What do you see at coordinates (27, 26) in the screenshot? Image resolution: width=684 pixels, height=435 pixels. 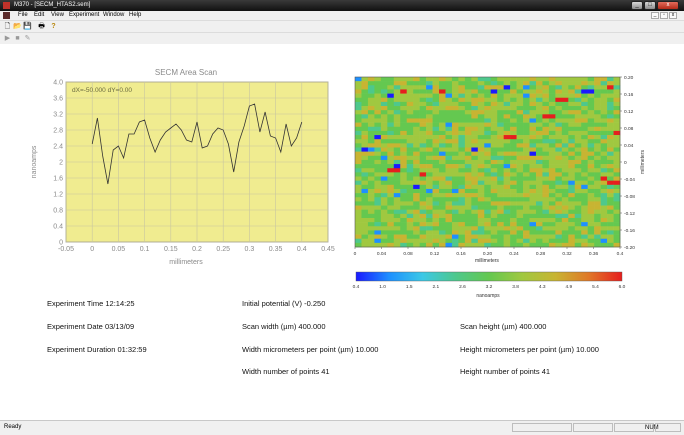 I see `save-icon: 💾` at bounding box center [27, 26].